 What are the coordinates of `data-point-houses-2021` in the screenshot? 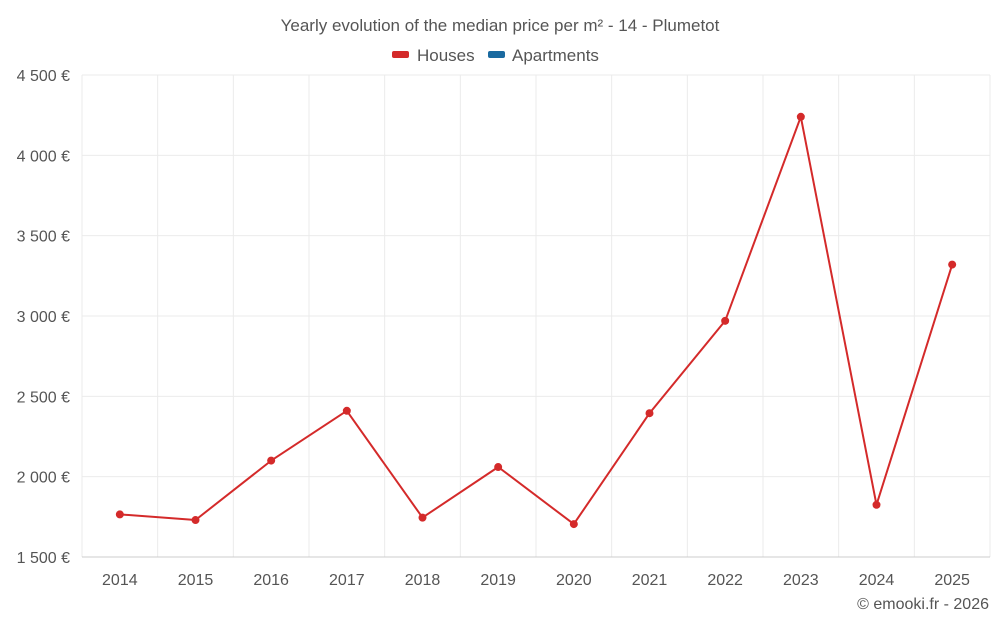 It's located at (649, 413).